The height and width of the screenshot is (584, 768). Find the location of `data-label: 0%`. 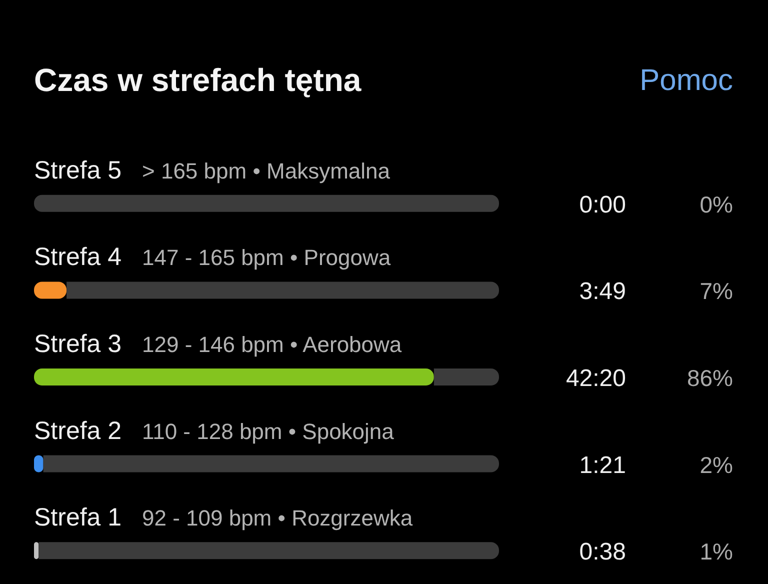

data-label: 0% is located at coordinates (716, 204).